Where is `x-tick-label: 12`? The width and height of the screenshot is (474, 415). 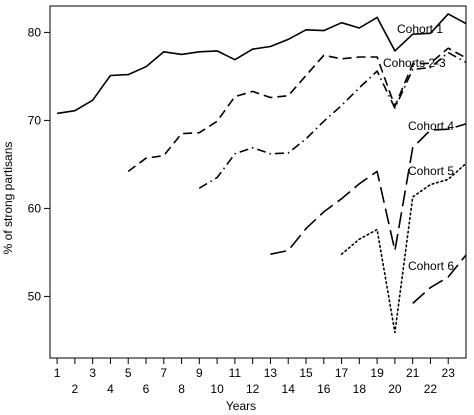 x-tick-label: 12 is located at coordinates (253, 389).